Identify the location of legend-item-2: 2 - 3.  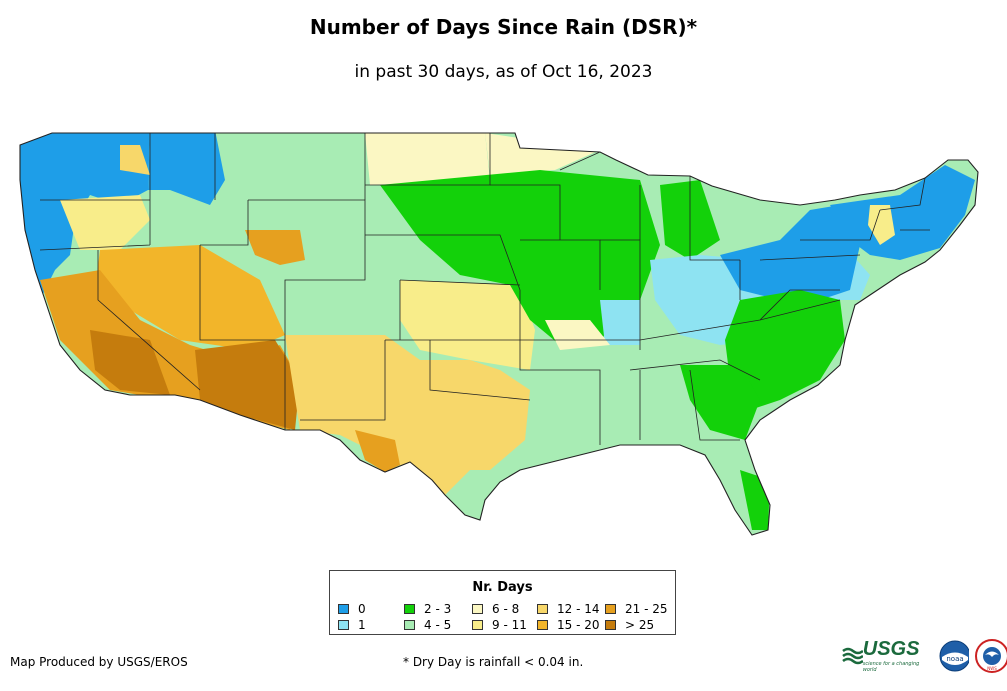
(427, 609).